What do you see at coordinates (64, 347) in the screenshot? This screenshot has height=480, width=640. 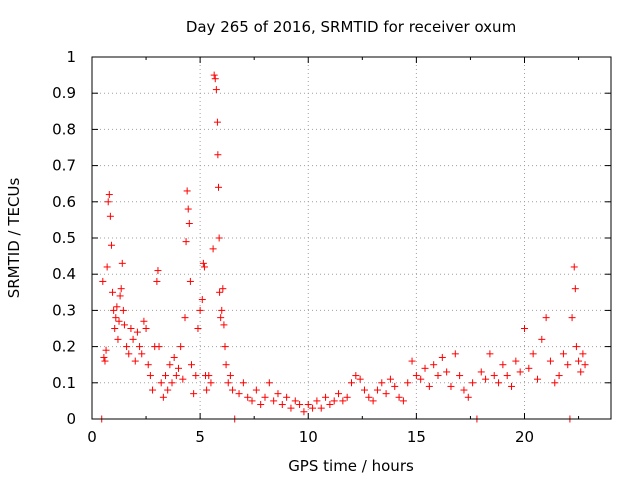 I see `y-tick-label-2: 0.2` at bounding box center [64, 347].